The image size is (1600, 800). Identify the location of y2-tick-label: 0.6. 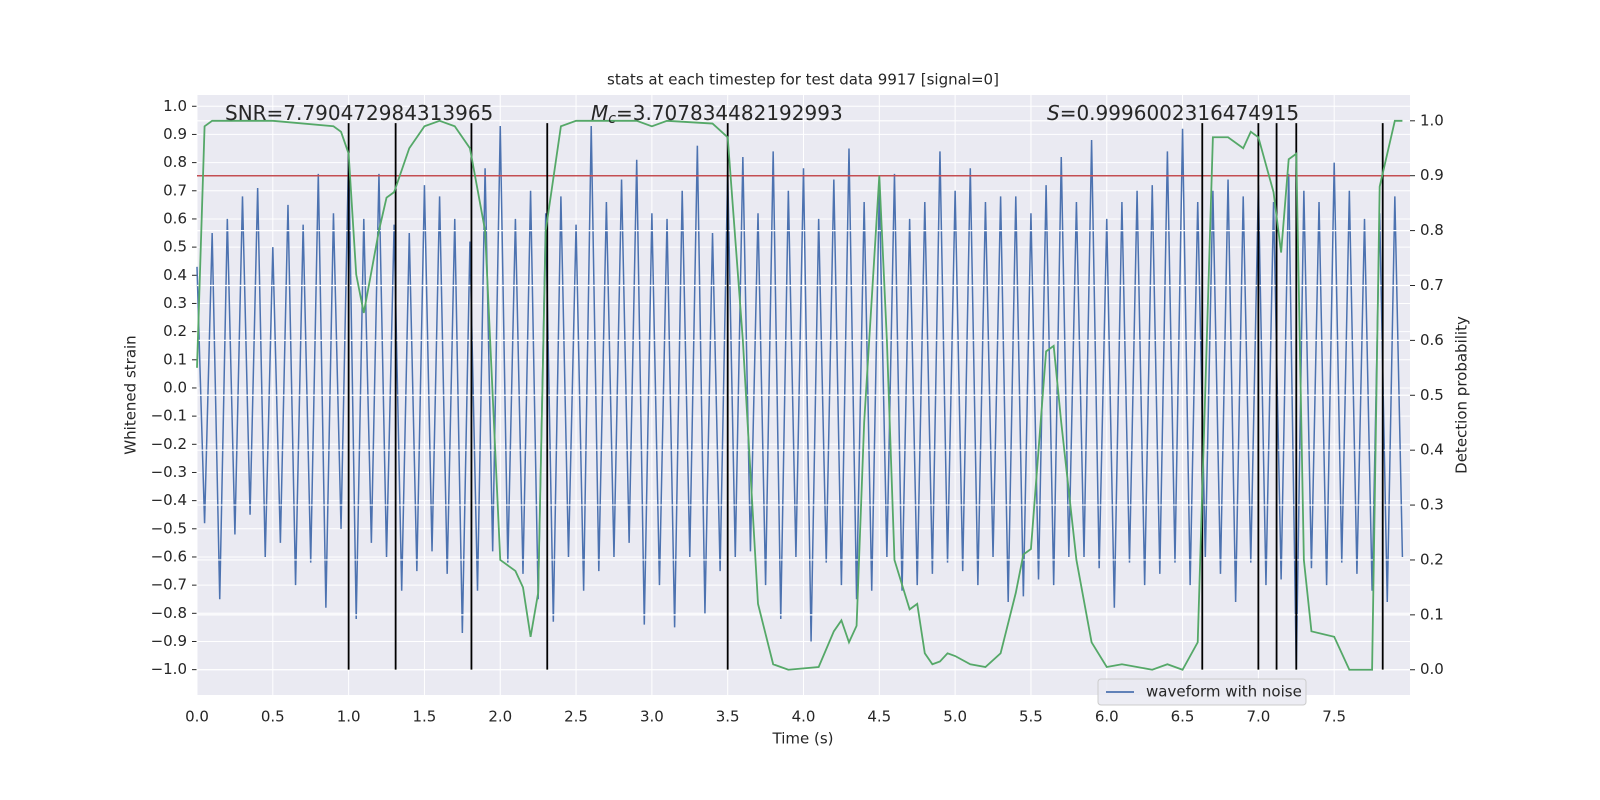
(1432, 340).